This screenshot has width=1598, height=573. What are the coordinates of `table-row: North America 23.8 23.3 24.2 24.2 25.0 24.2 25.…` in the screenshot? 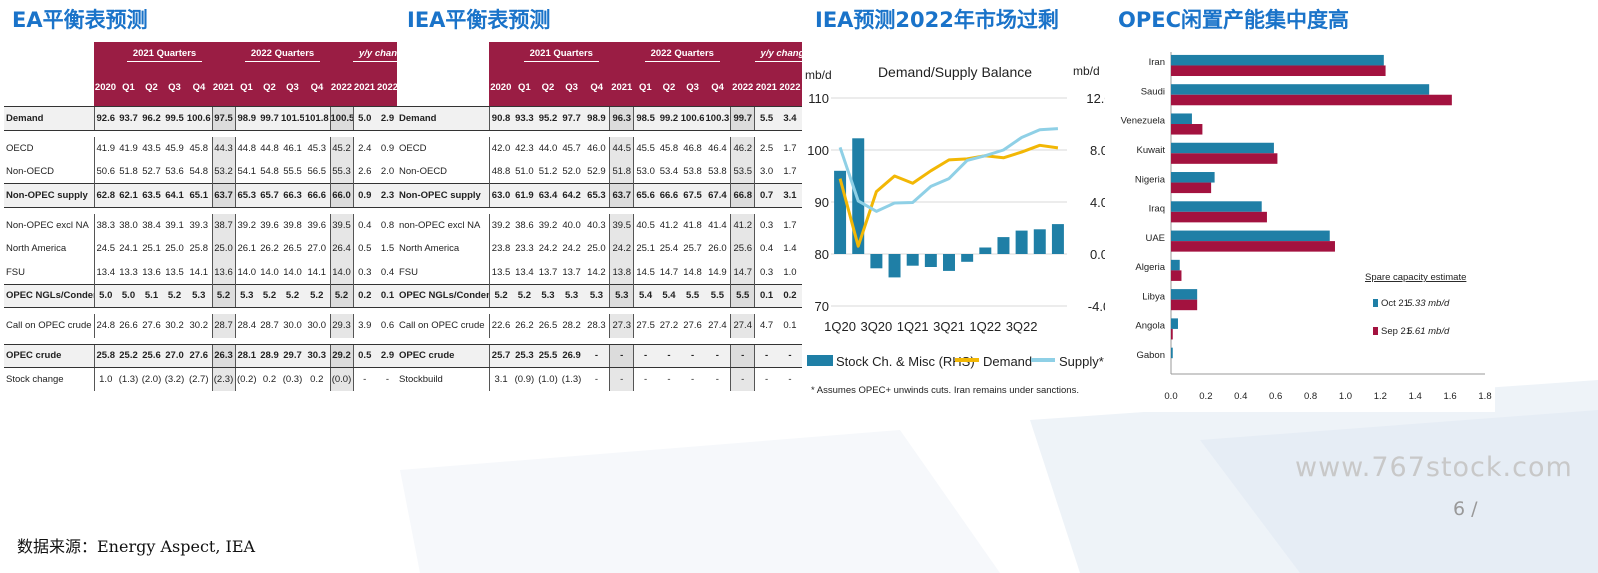 It's located at (599, 249).